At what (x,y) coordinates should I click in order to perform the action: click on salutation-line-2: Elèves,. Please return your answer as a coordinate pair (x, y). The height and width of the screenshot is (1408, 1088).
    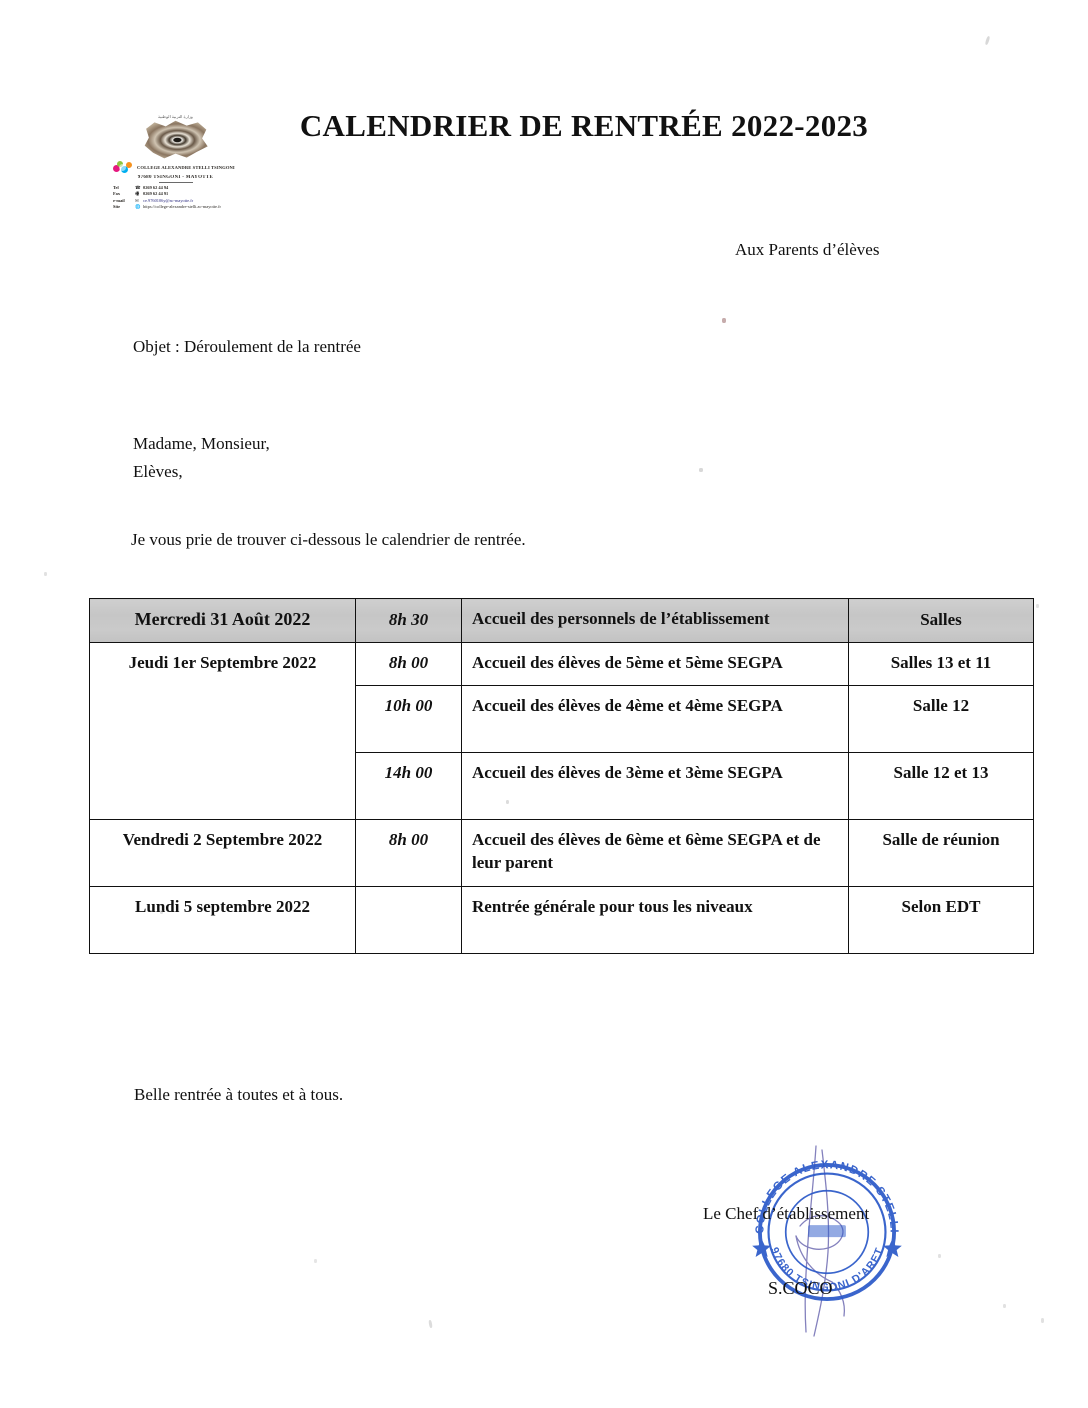
    Looking at the image, I should click on (158, 472).